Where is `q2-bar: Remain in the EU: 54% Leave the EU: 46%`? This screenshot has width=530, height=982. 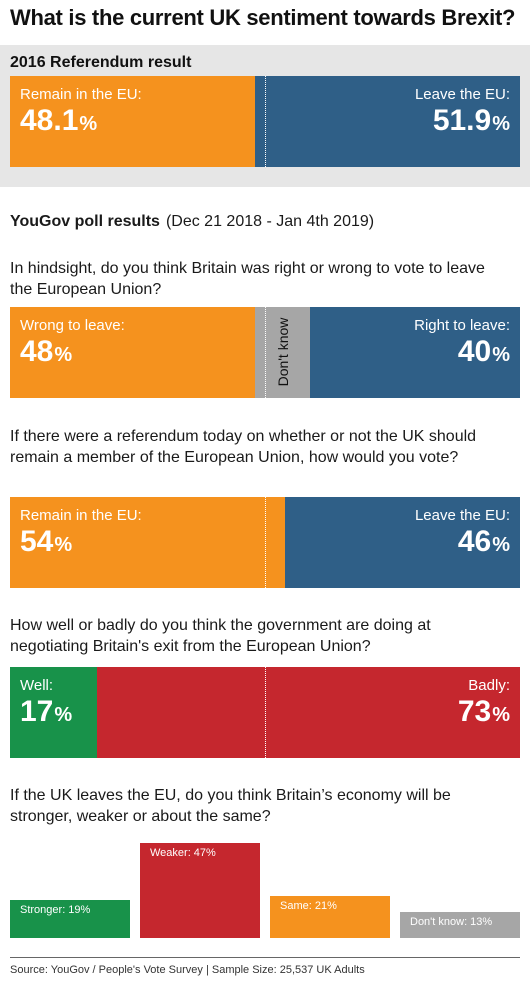 q2-bar: Remain in the EU: 54% Leave the EU: 46% is located at coordinates (265, 542).